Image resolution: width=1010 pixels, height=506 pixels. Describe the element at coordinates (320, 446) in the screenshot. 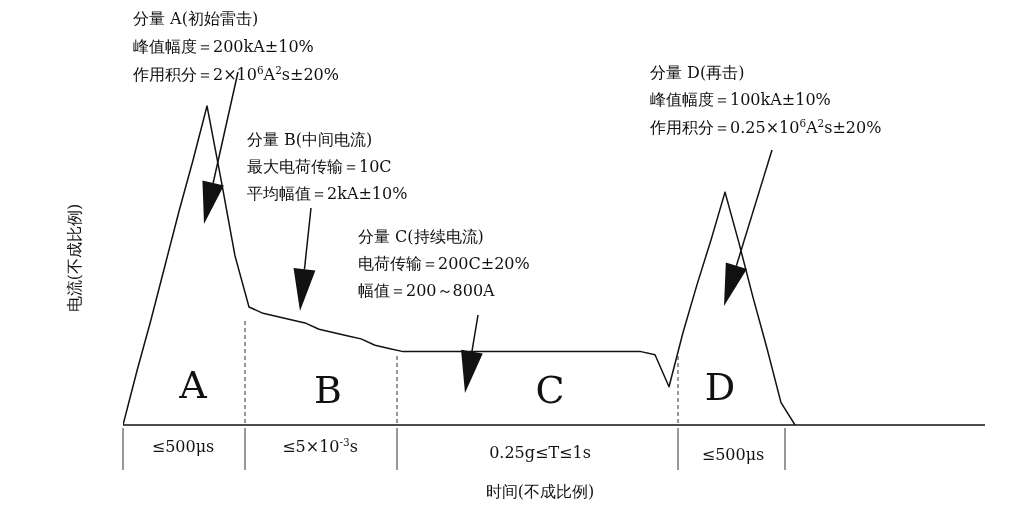

I see `text: ≤5×10$^{-3}$s` at that location.